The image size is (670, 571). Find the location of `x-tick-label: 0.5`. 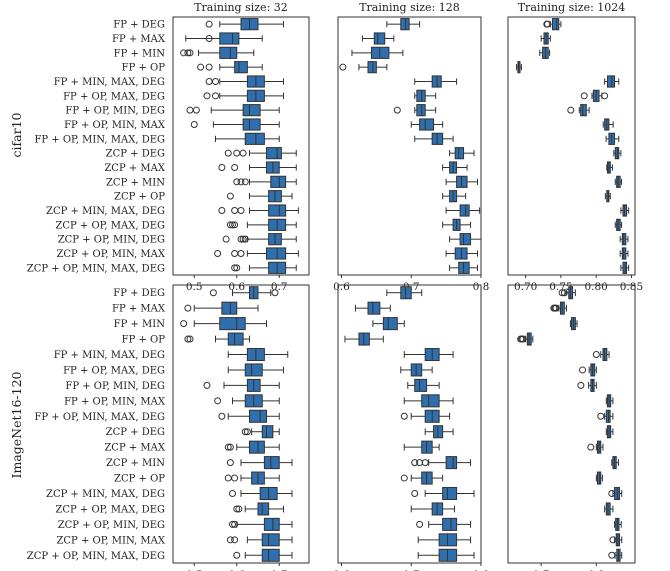

x-tick-label: 0.5 is located at coordinates (194, 570).